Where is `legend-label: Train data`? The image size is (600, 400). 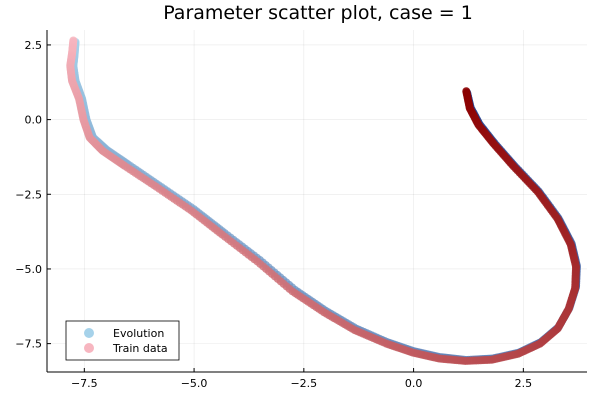 legend-label: Train data is located at coordinates (140, 348).